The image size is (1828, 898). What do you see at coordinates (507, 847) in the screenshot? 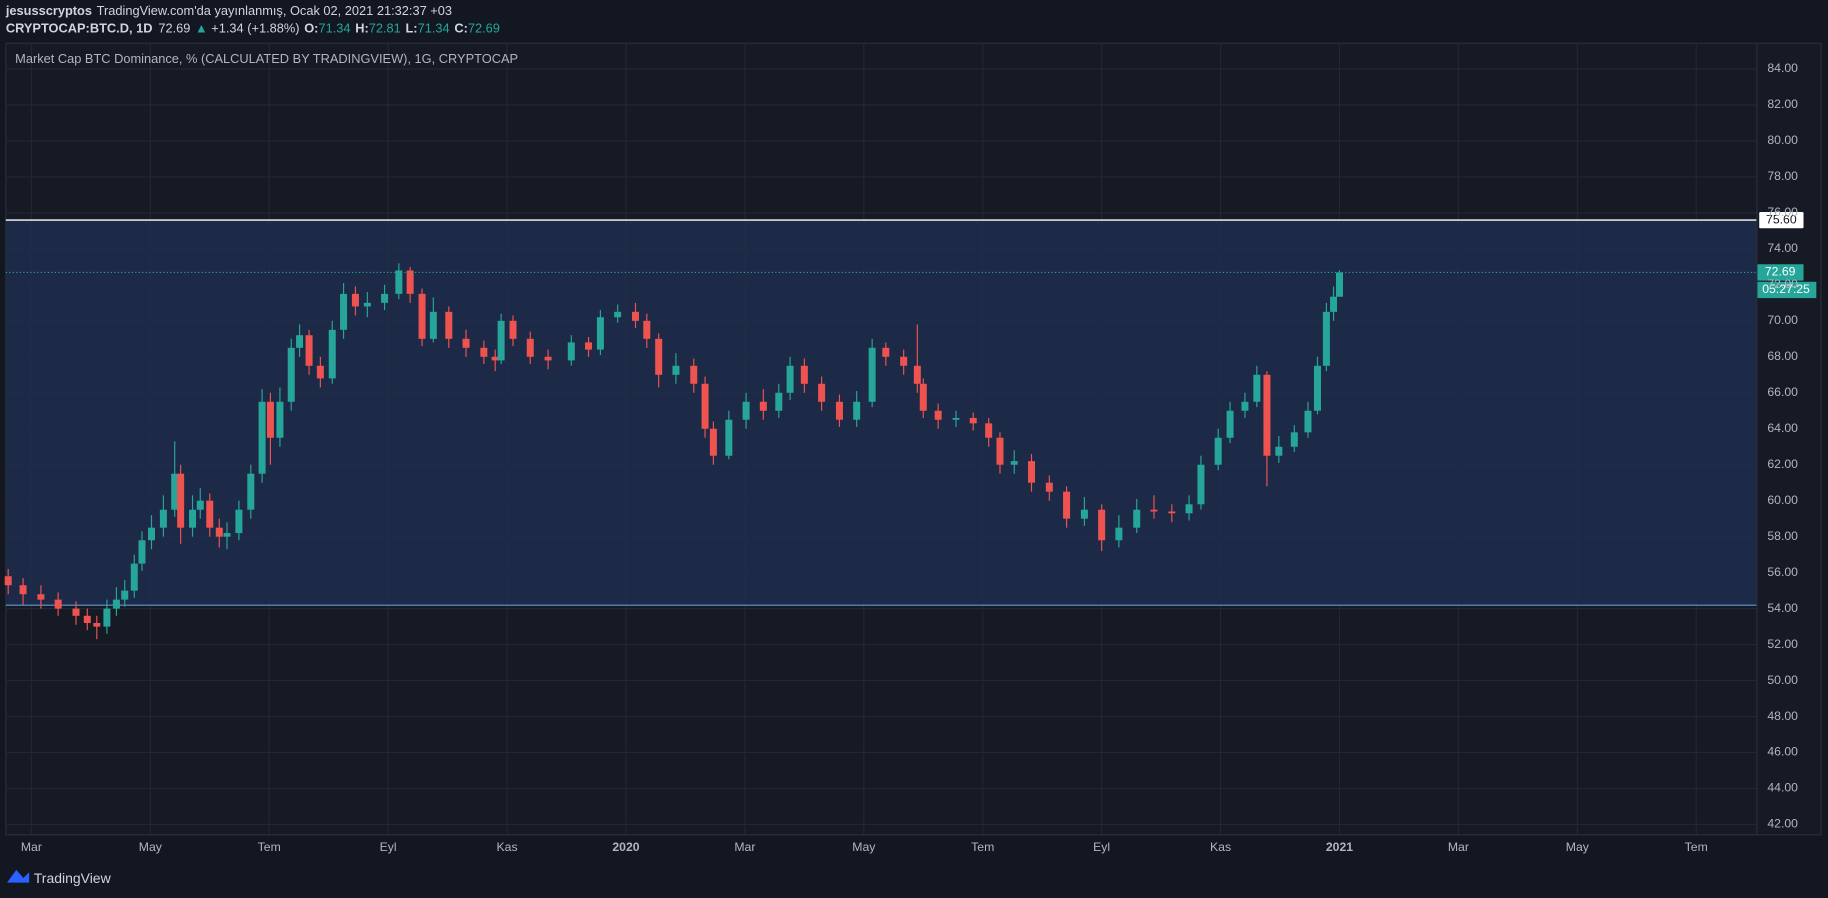
I see `x-tick-label: Kas` at bounding box center [507, 847].